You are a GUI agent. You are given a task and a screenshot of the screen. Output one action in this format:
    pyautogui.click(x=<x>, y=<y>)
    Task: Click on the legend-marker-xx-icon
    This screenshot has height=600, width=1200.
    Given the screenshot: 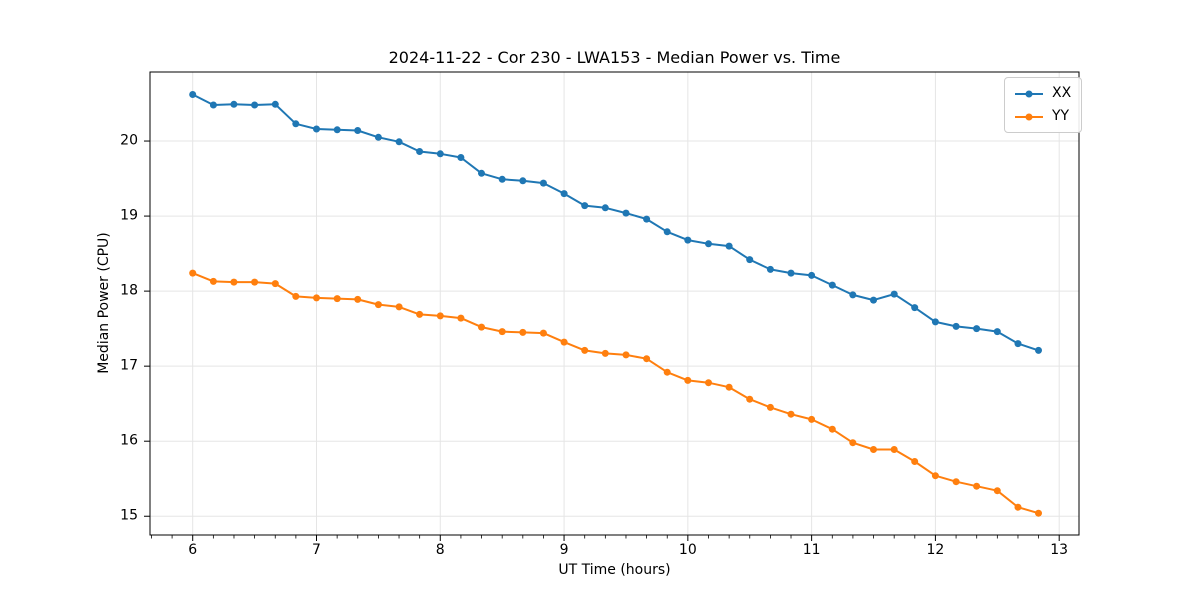 What is the action you would take?
    pyautogui.click(x=1029, y=93)
    